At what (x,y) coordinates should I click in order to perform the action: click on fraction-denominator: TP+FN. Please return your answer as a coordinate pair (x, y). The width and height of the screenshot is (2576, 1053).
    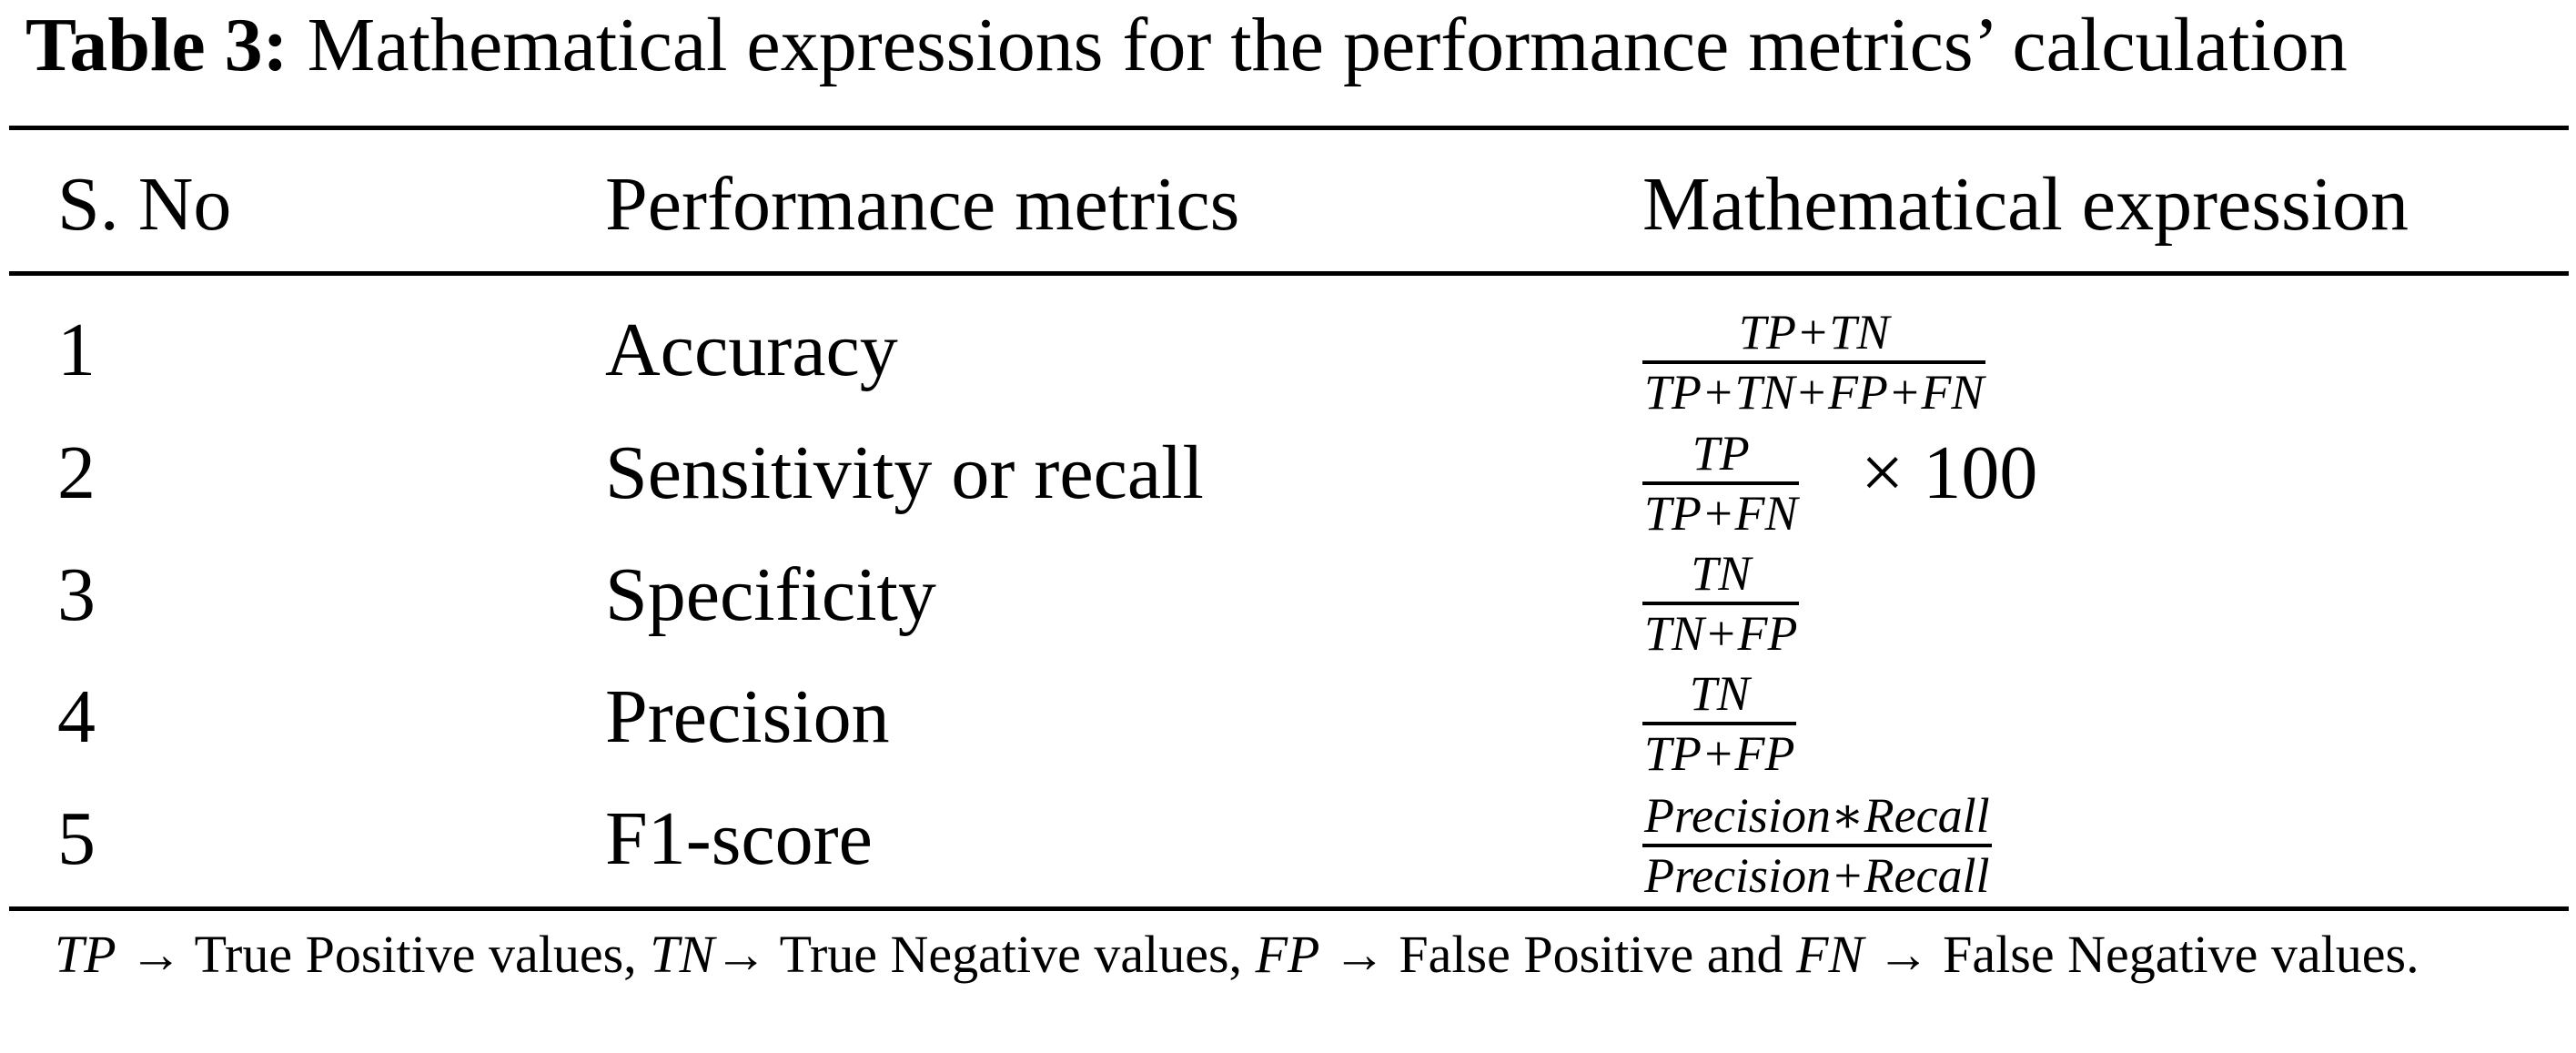
    Looking at the image, I should click on (1721, 513).